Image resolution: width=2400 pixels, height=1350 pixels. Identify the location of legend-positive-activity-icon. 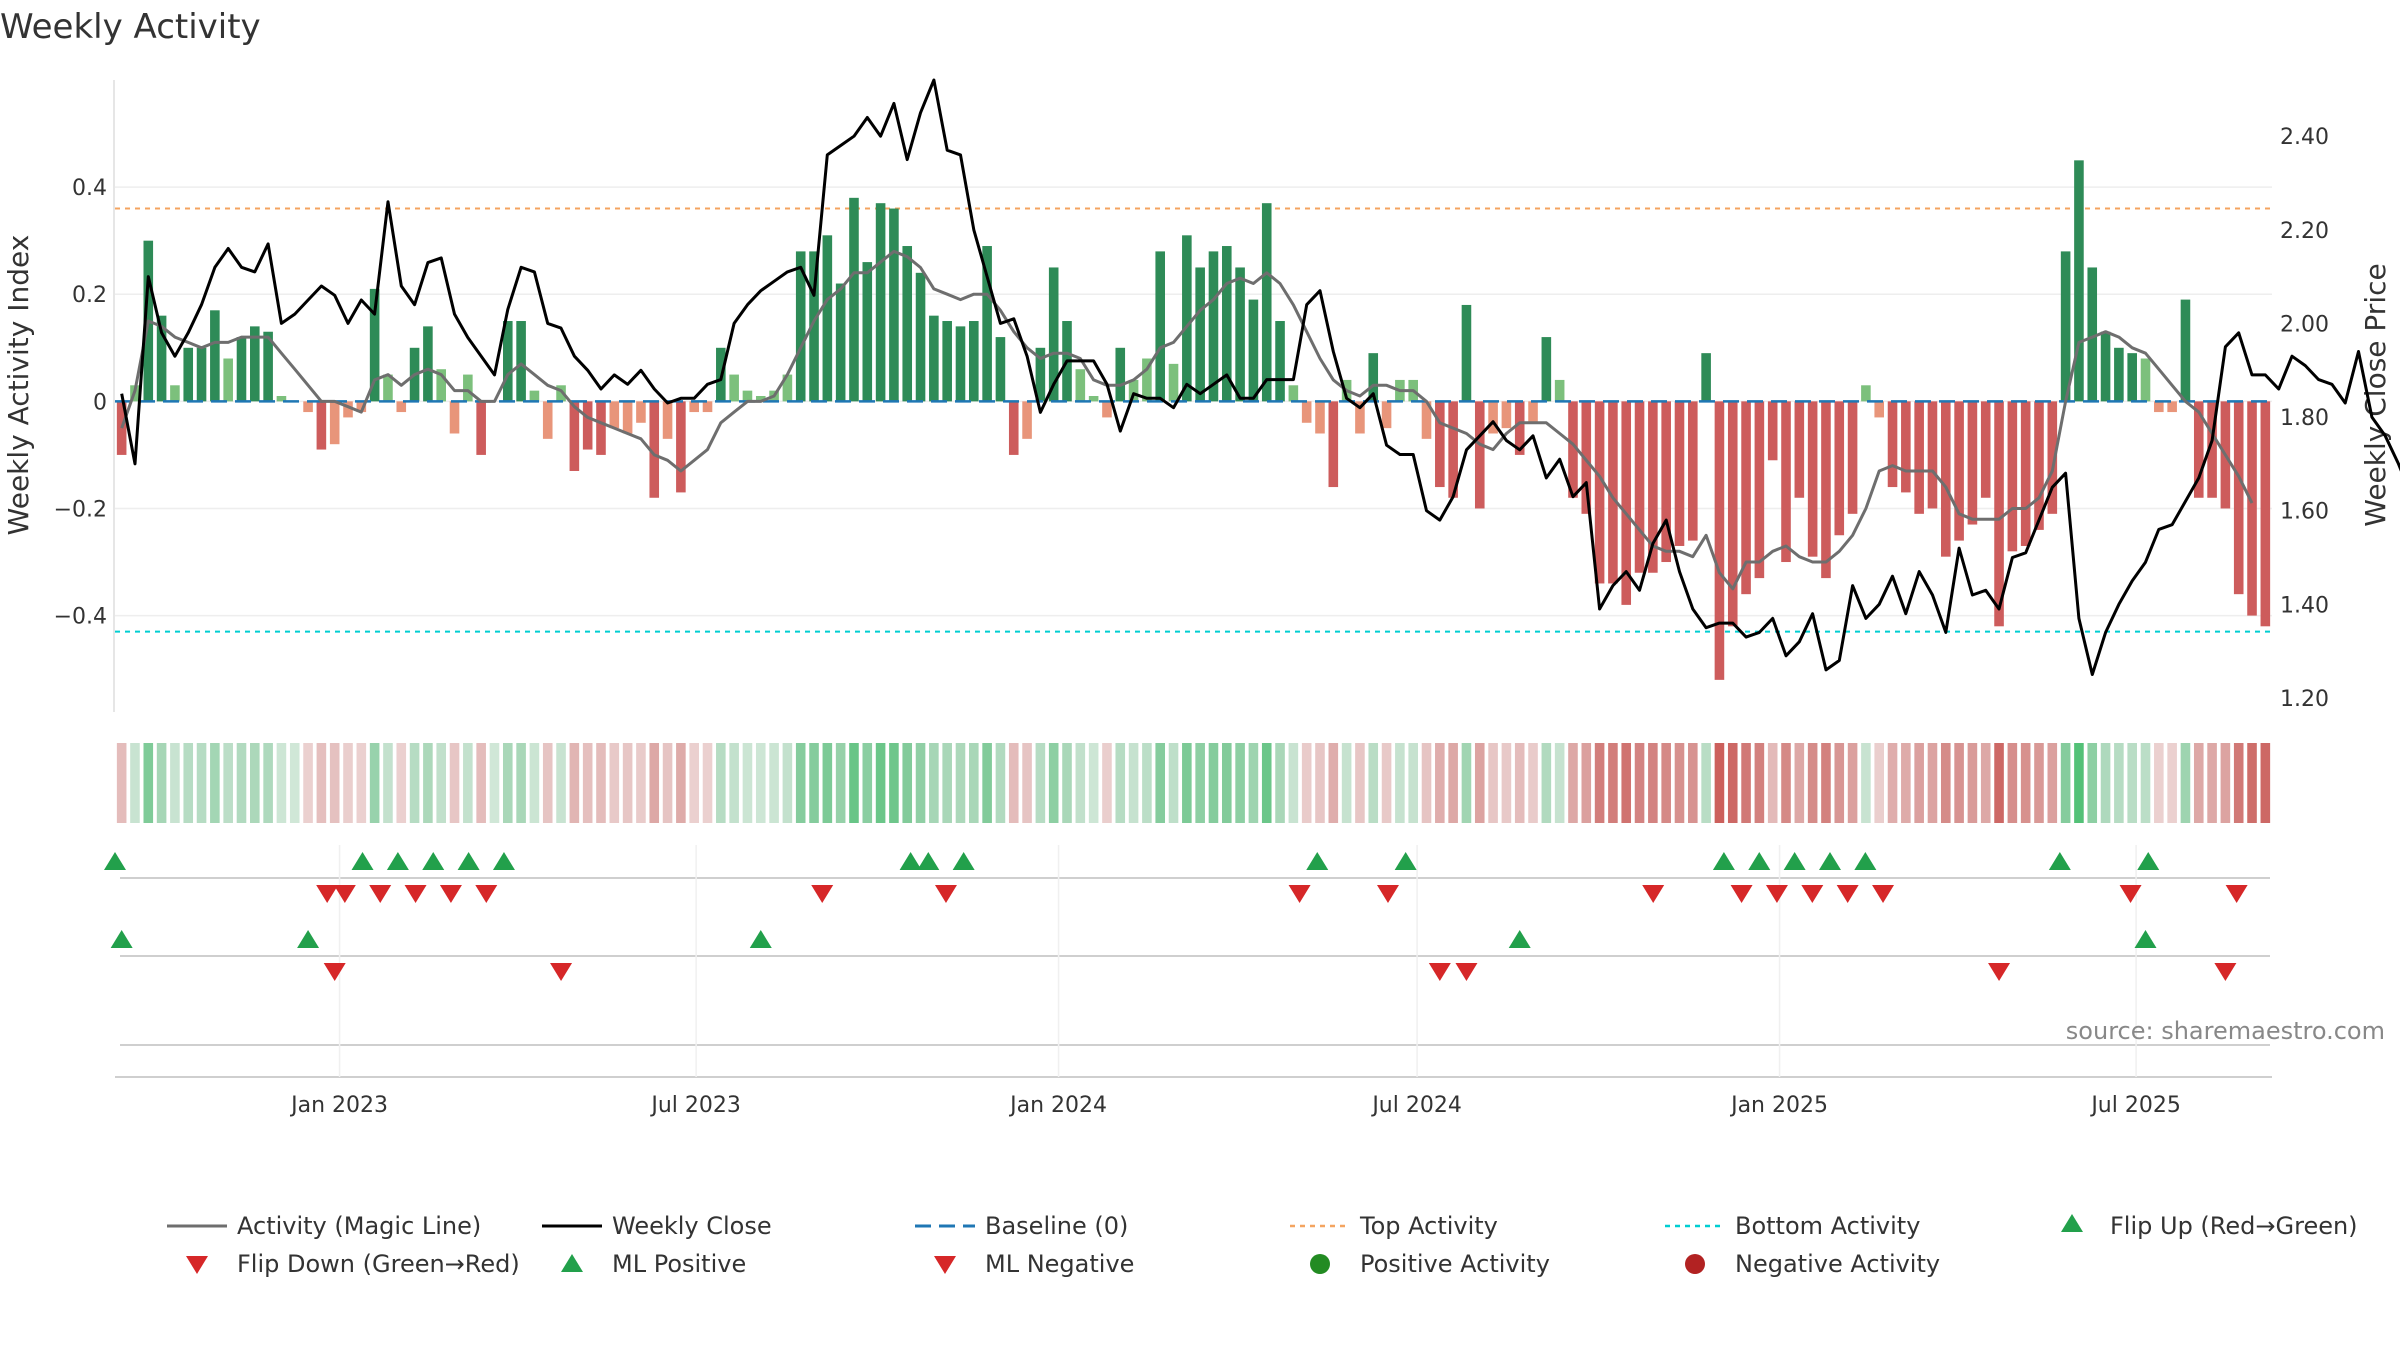
(1320, 1264).